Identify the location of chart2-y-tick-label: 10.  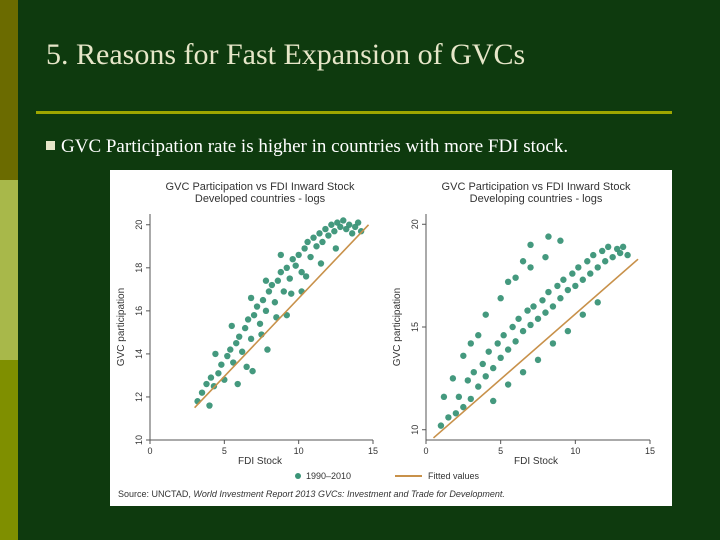
(415, 430).